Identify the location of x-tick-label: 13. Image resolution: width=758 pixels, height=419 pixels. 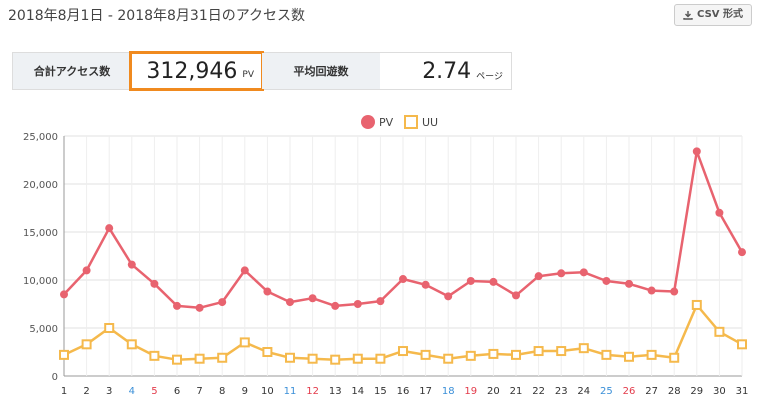
(335, 391).